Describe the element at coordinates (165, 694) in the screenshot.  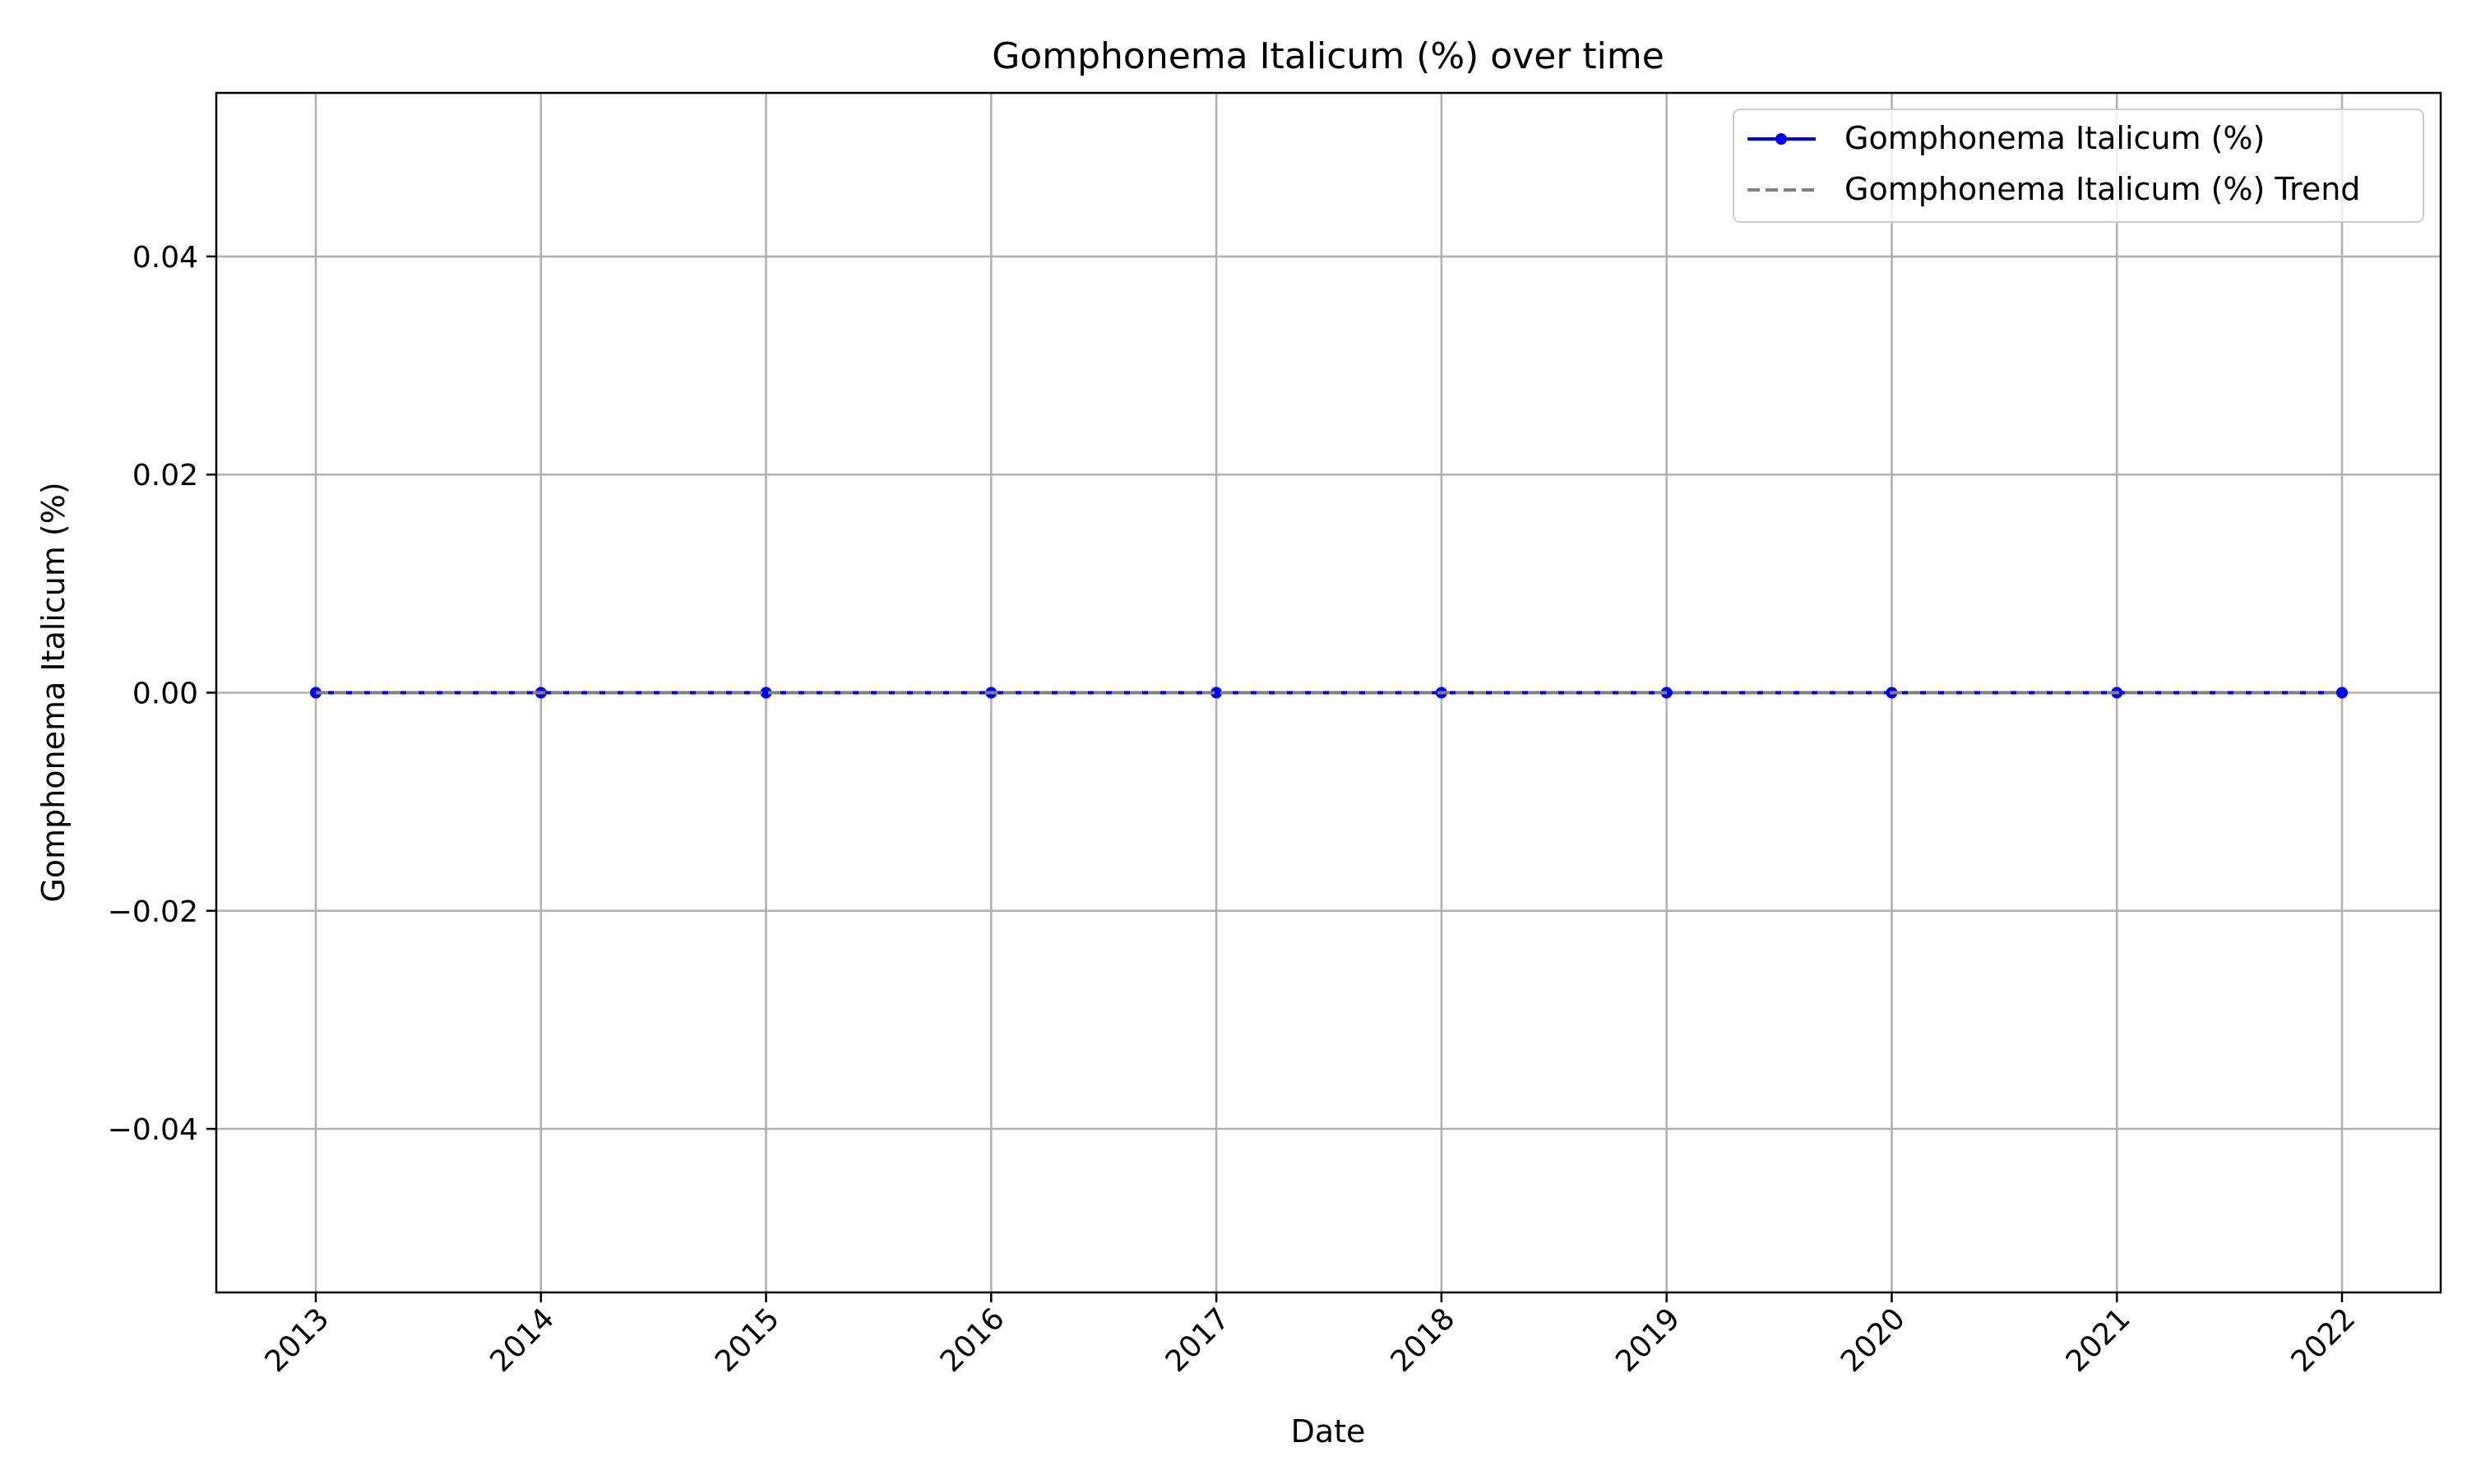
I see `y-tick-label: 0.00` at that location.